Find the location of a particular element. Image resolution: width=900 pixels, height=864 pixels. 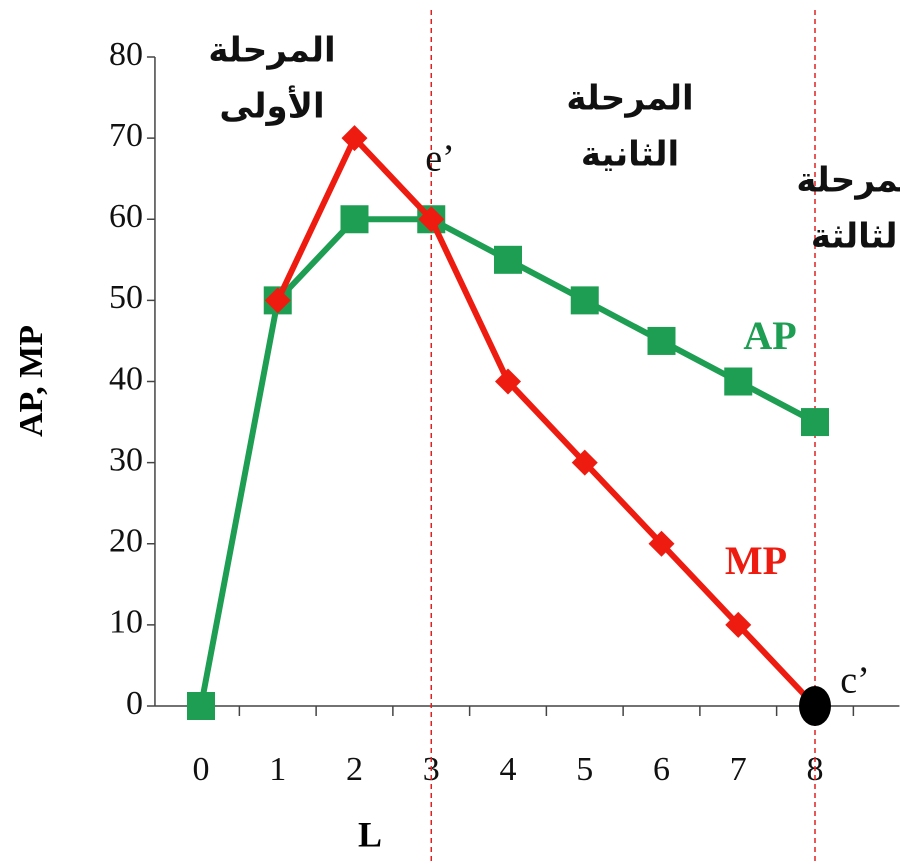

series-label: AP is located at coordinates (769, 335).